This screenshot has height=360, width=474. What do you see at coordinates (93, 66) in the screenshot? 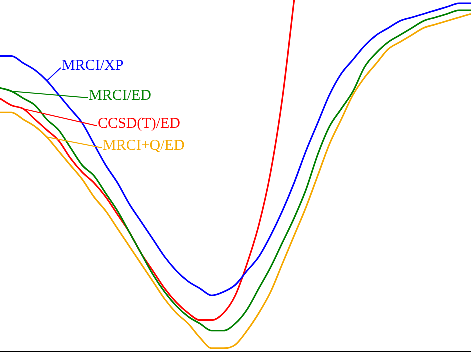
I see `legend-label: MRCI/XP` at bounding box center [93, 66].